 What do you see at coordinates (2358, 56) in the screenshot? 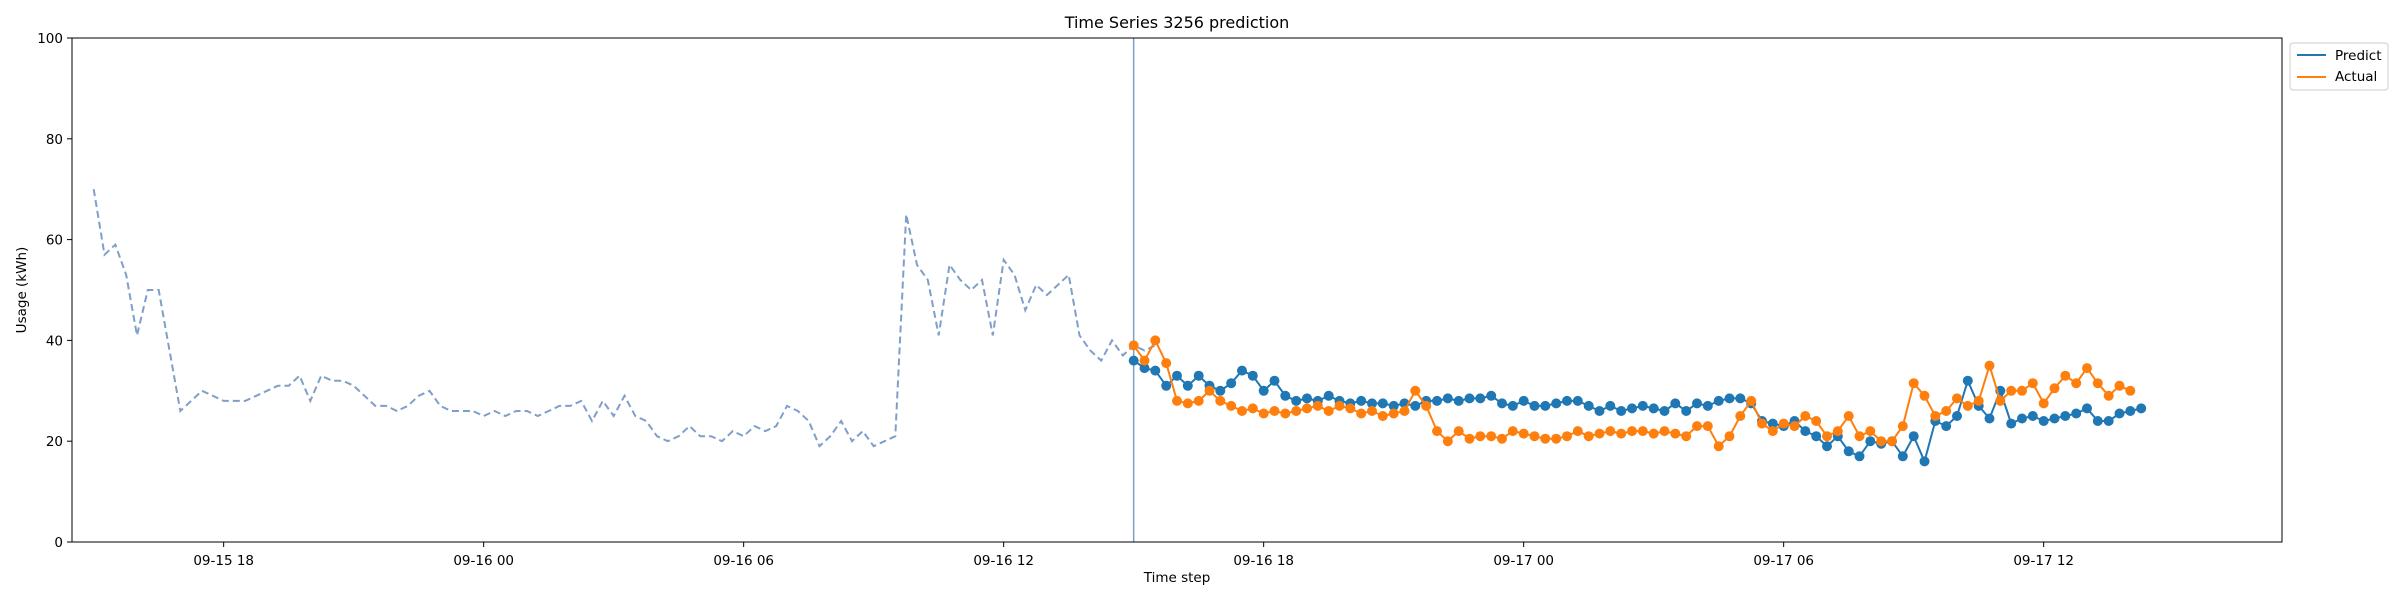
I see `legend-predict-label: Predict` at bounding box center [2358, 56].